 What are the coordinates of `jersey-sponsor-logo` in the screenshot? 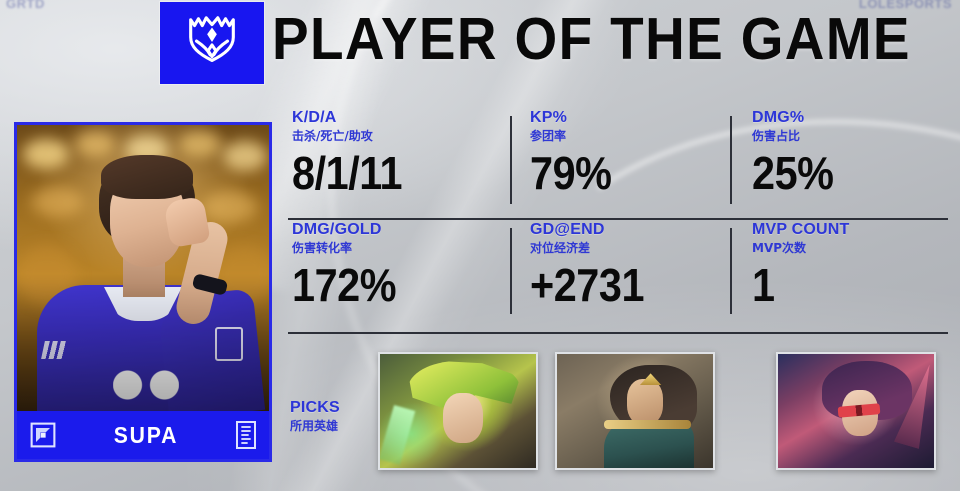 It's located at (146, 381).